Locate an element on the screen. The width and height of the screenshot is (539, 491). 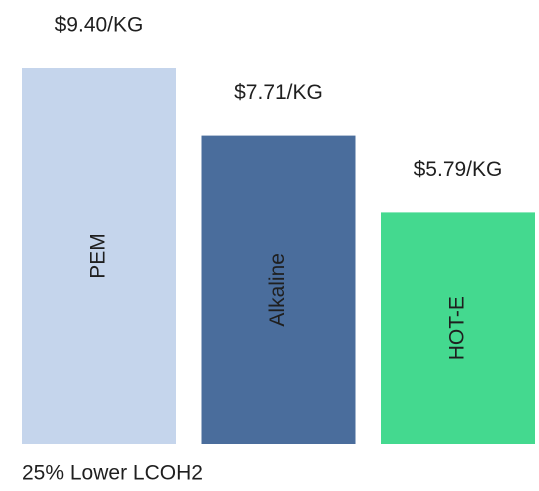
annotation: 25% Lower LCOH2 is located at coordinates (112, 473).